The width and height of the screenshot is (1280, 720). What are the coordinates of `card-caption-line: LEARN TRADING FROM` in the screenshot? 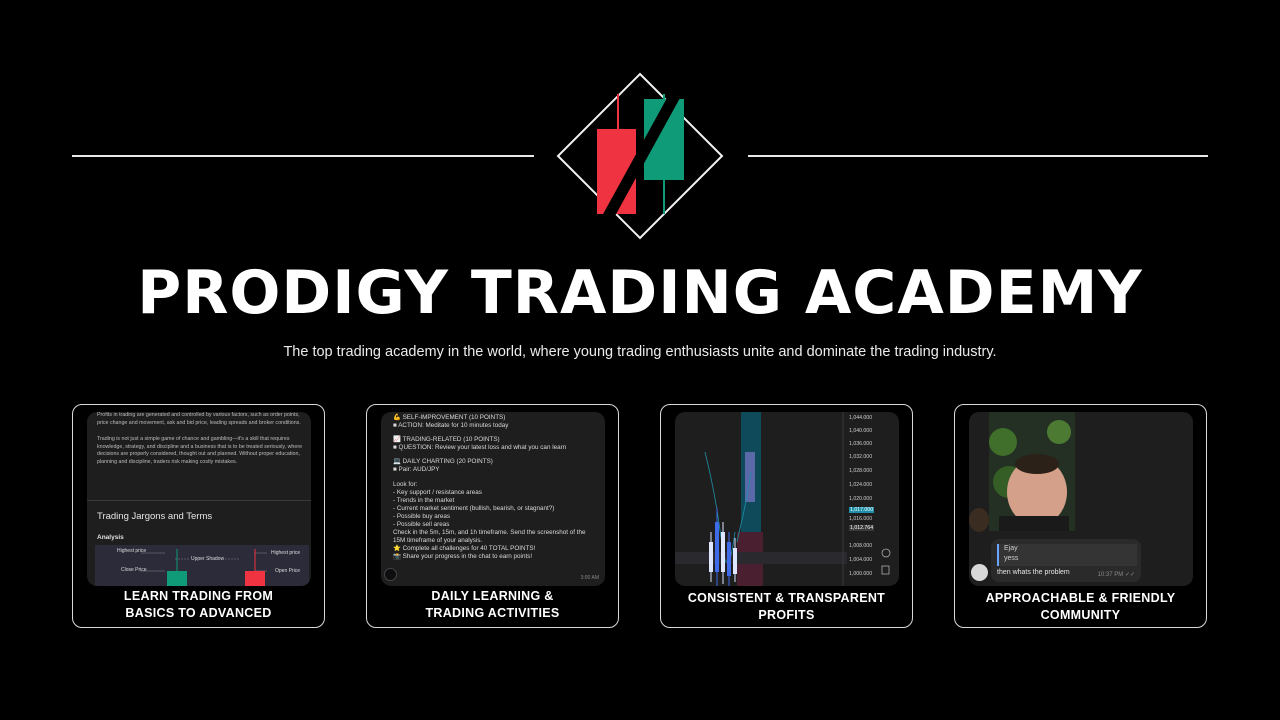 It's located at (198, 596).